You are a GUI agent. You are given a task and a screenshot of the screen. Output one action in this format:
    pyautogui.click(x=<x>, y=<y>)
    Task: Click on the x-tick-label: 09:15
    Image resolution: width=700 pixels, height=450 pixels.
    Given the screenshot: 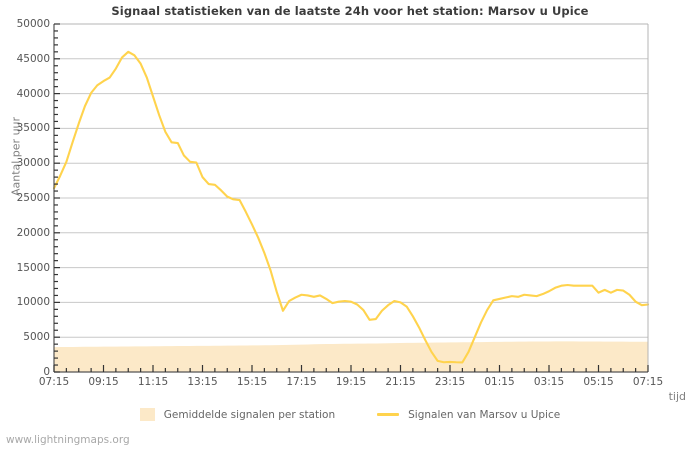 What is the action you would take?
    pyautogui.click(x=103, y=382)
    